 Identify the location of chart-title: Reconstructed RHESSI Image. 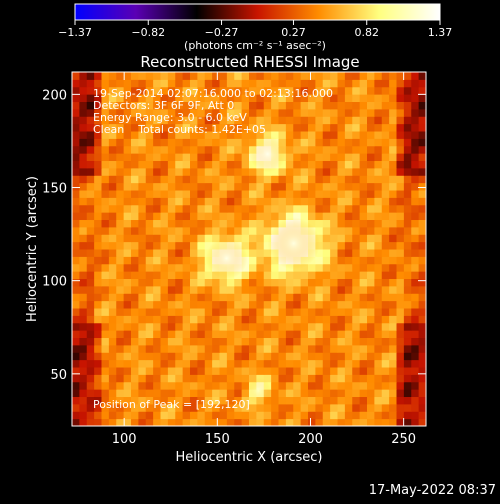
(249, 62).